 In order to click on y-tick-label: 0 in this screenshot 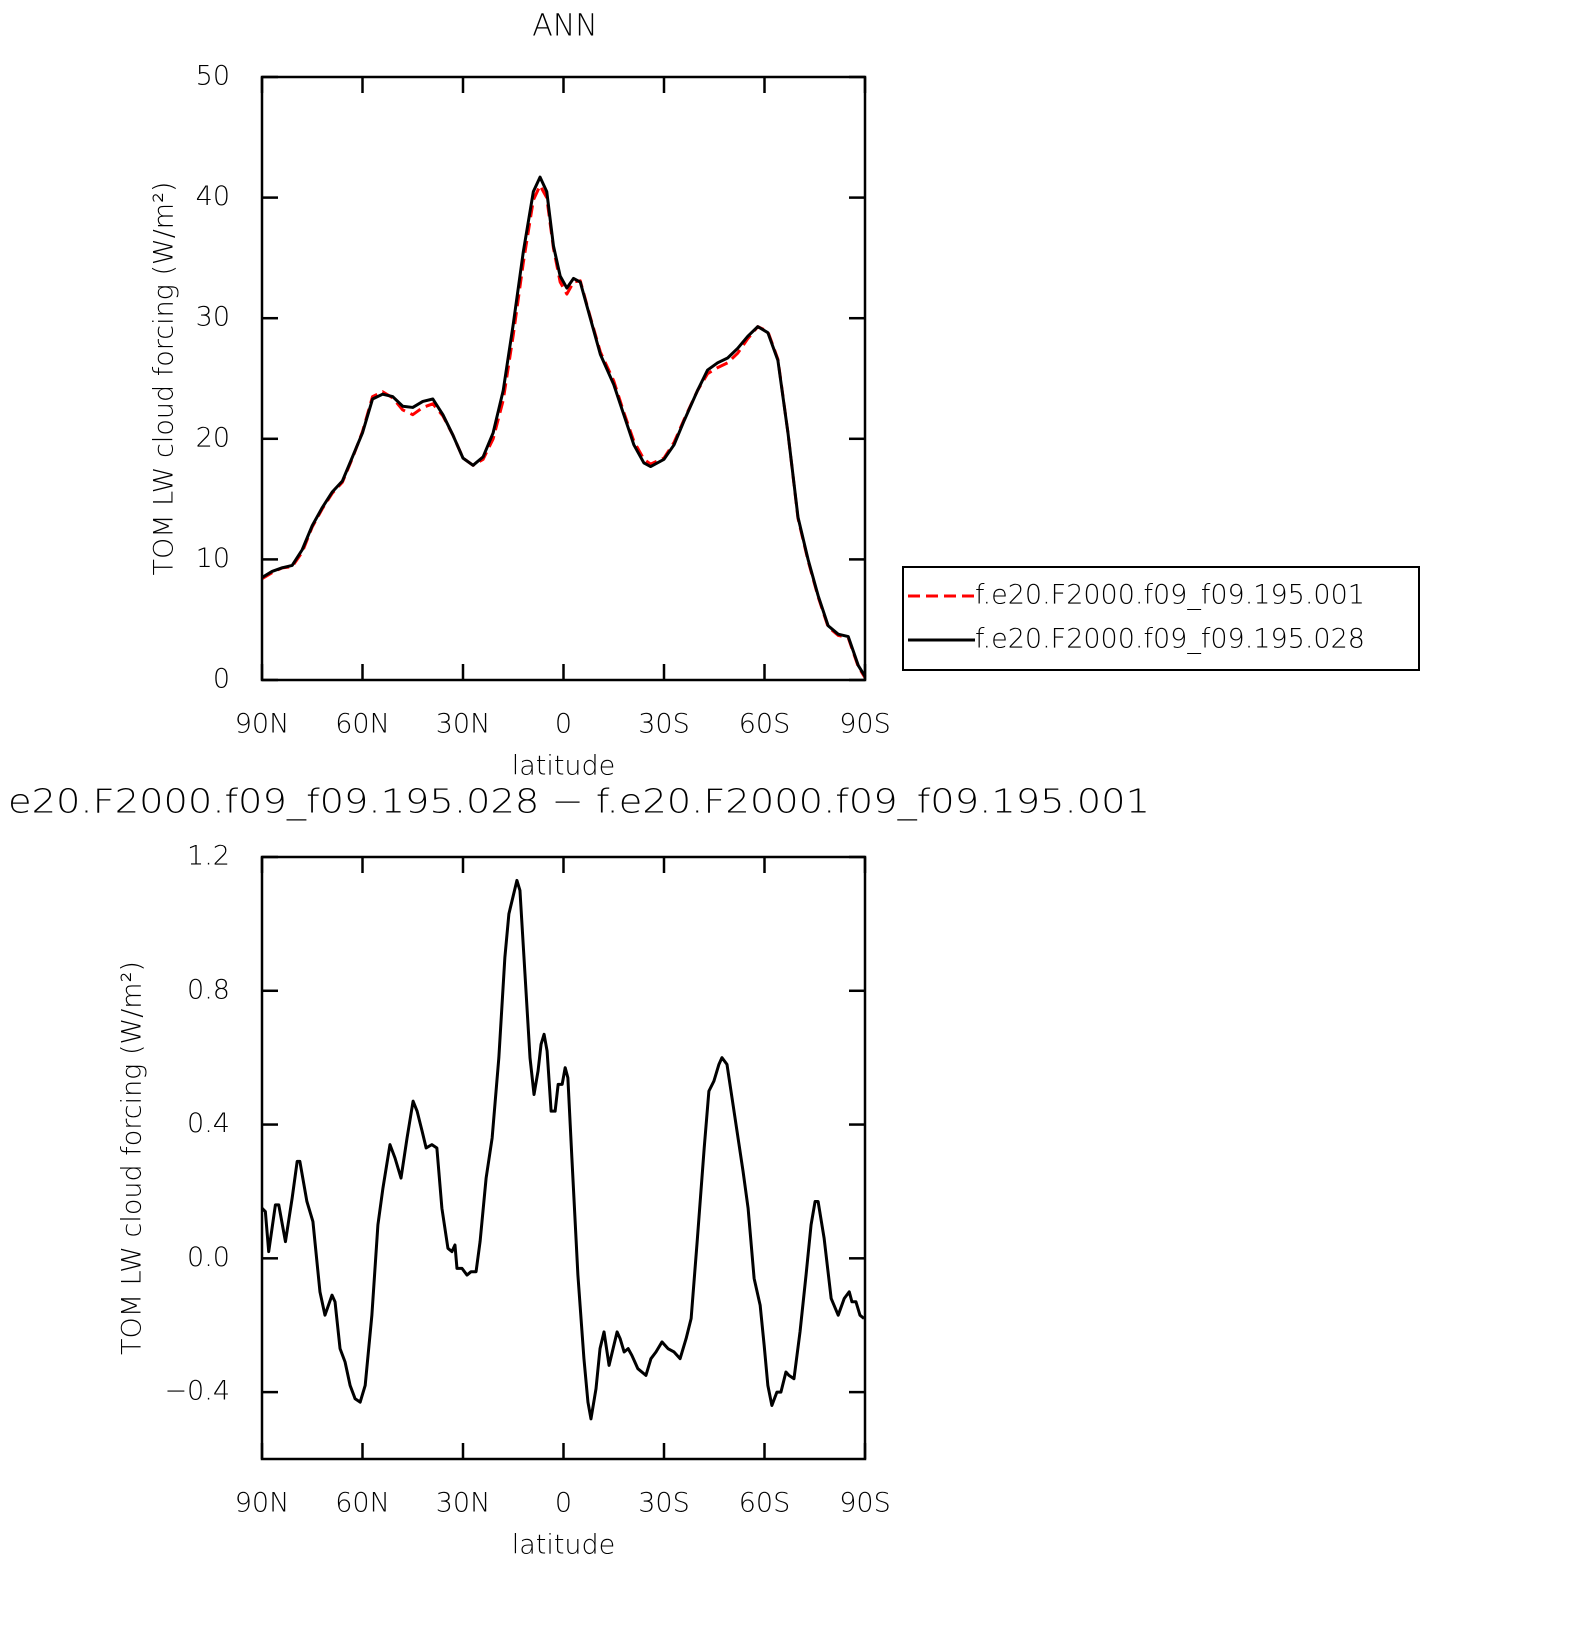, I will do `click(221, 679)`.